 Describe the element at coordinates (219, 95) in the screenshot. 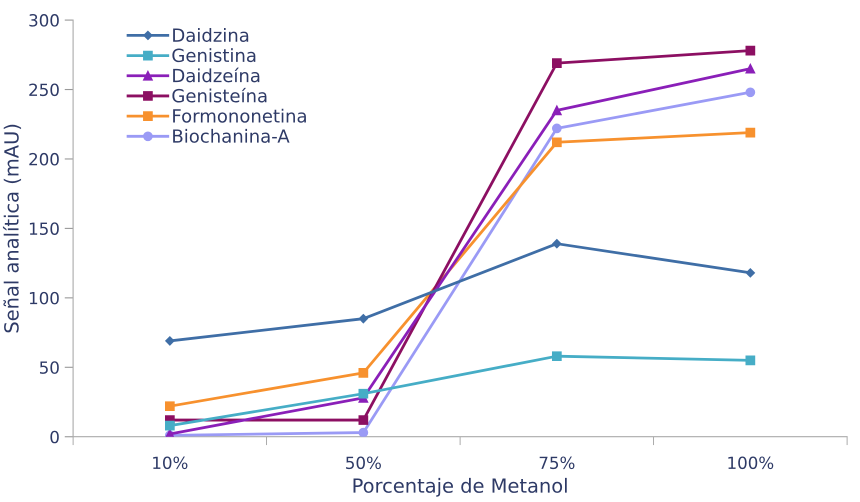

I see `legend-label: Genisteína` at that location.